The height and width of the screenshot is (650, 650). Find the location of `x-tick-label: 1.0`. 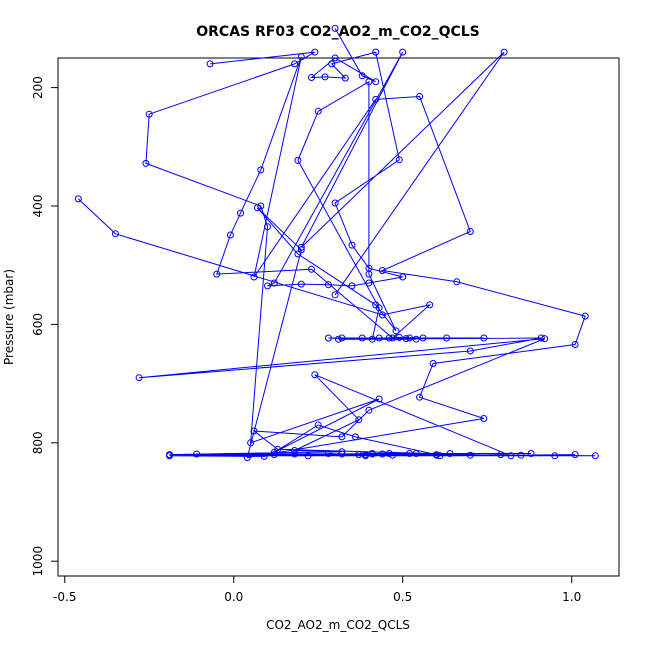

x-tick-label: 1.0 is located at coordinates (571, 597).